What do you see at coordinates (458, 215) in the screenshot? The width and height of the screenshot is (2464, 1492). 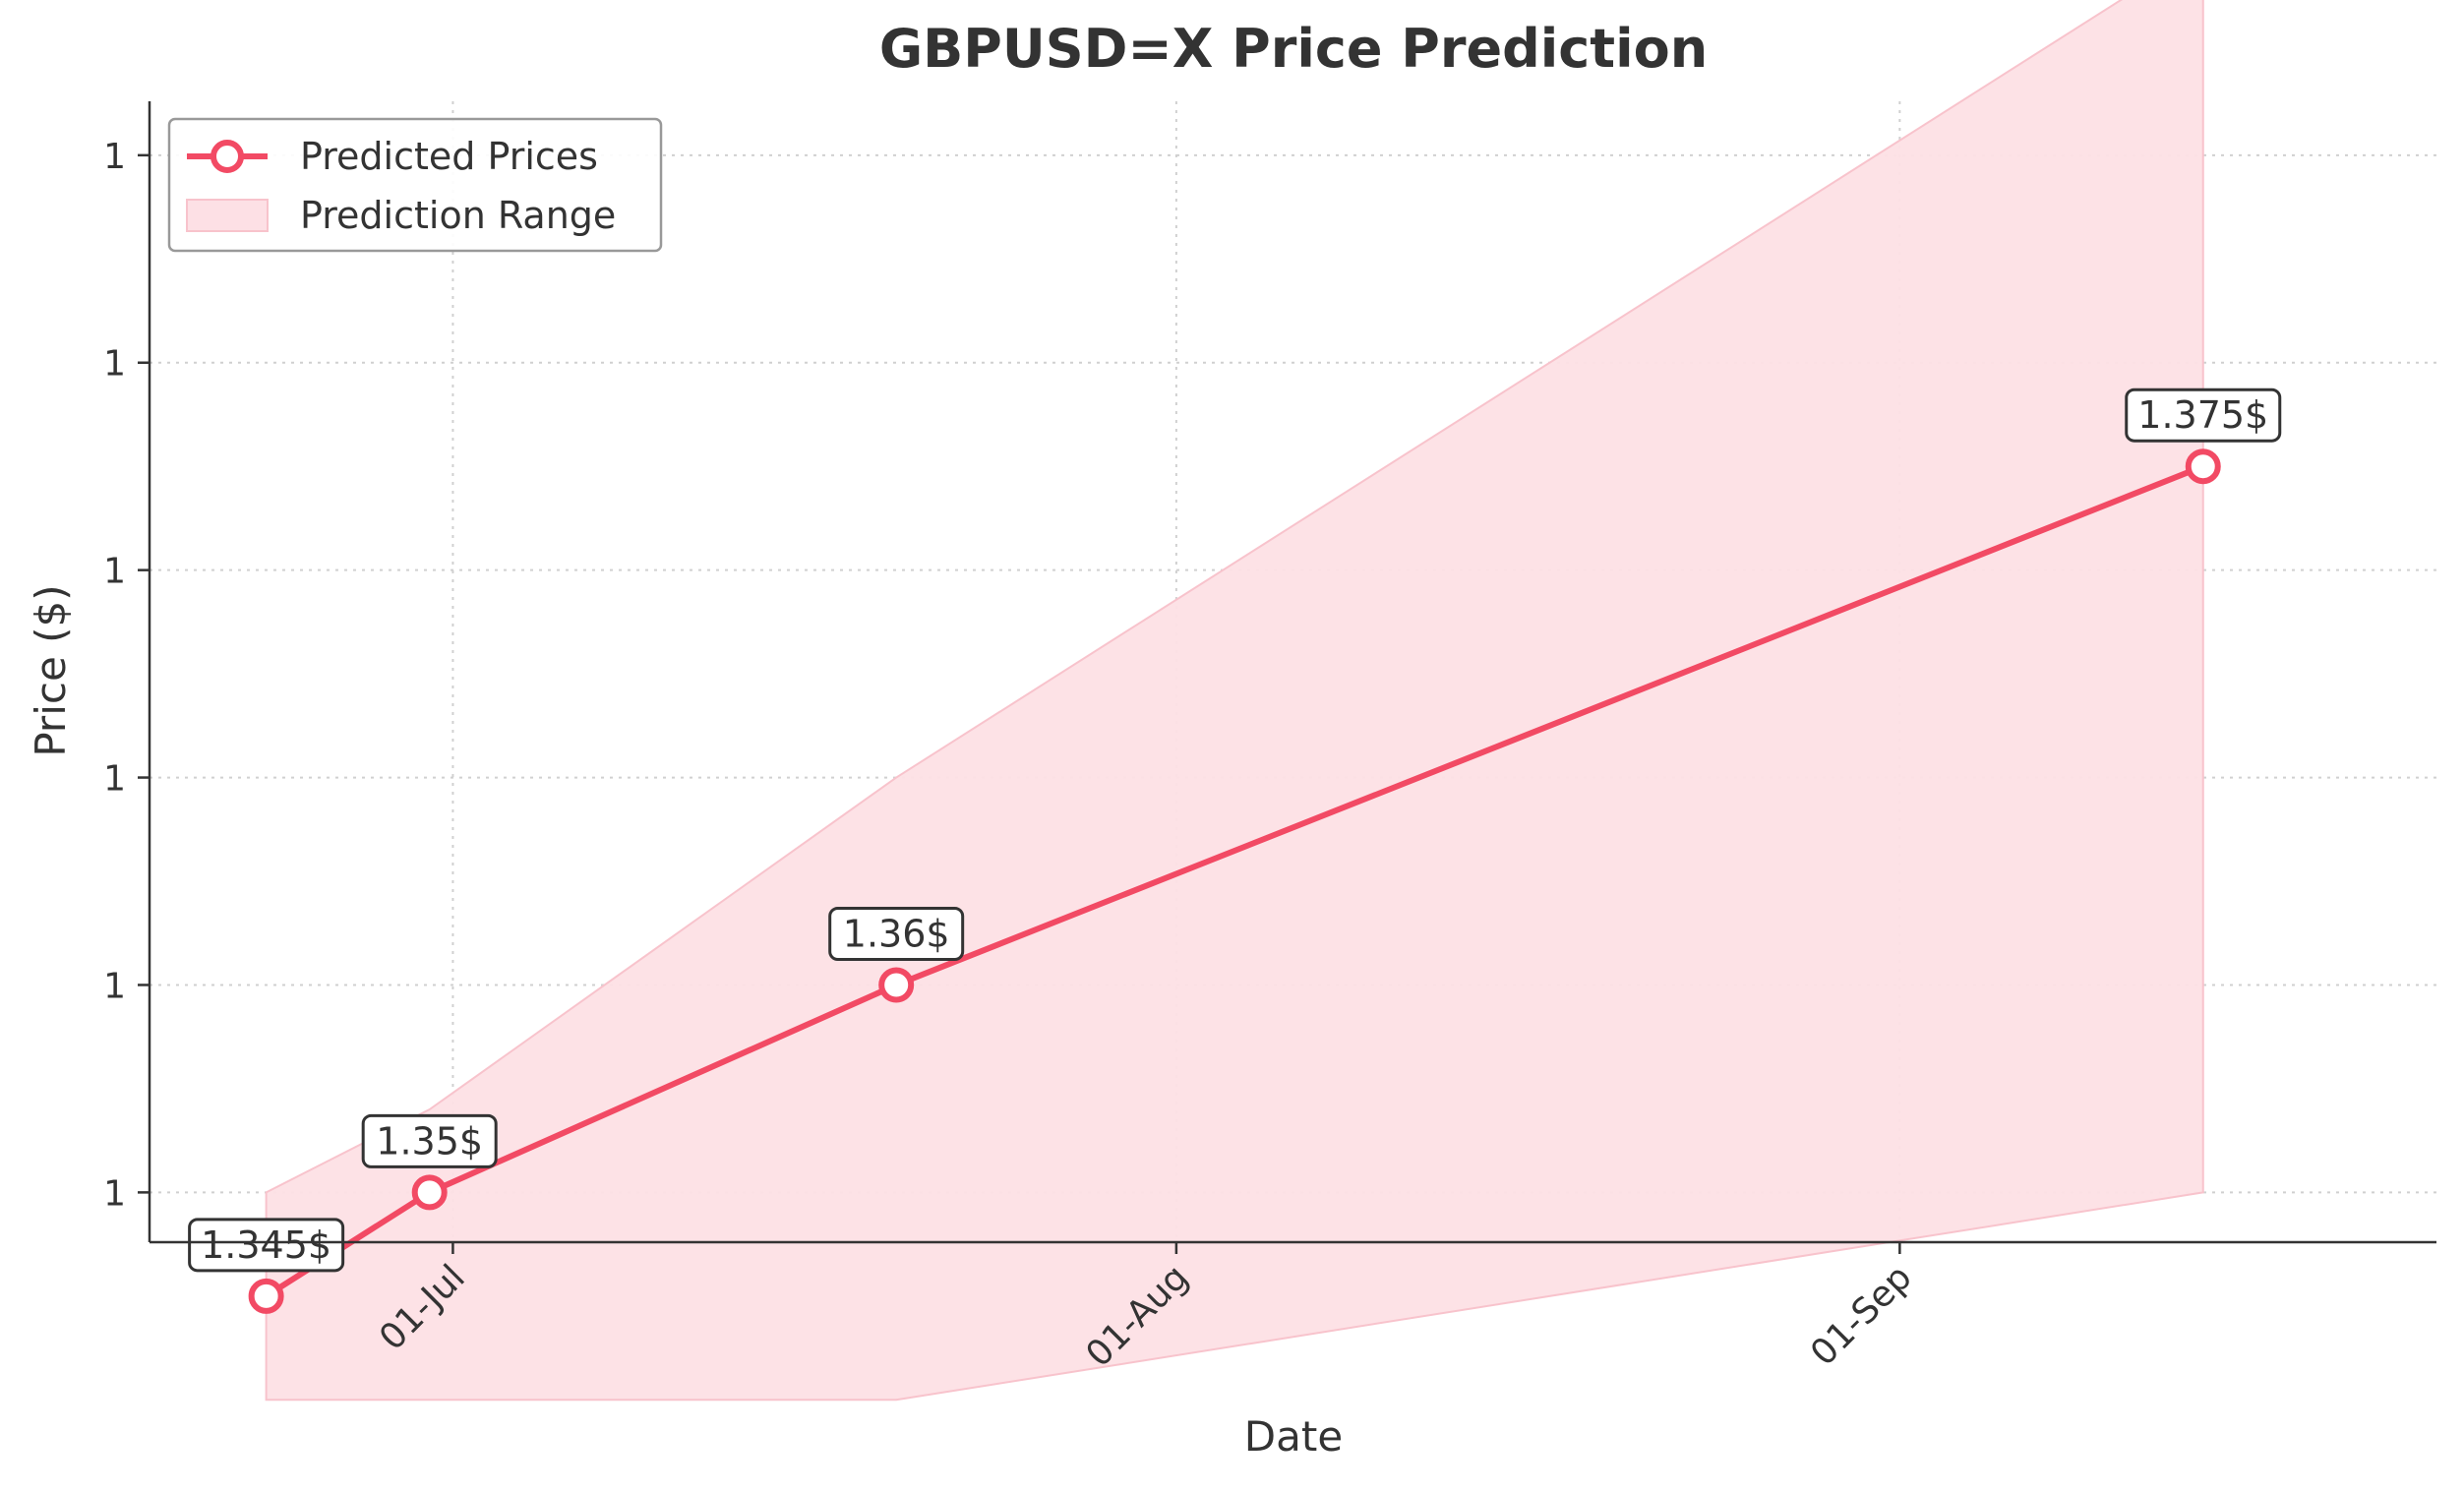 I see `legend-label-range: Prediction Range` at bounding box center [458, 215].